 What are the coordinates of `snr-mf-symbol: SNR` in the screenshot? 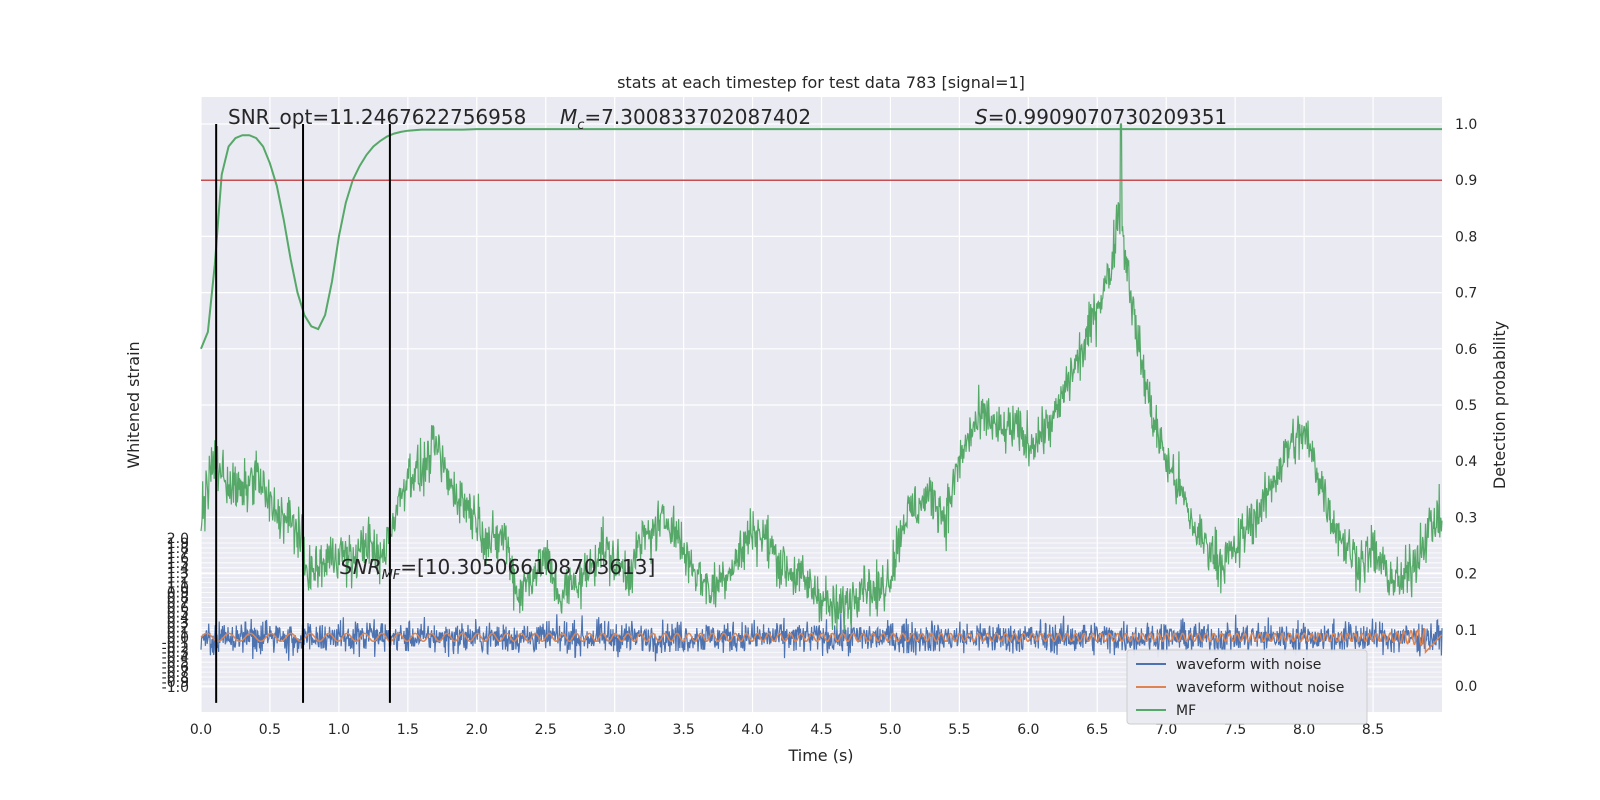 It's located at (361, 567).